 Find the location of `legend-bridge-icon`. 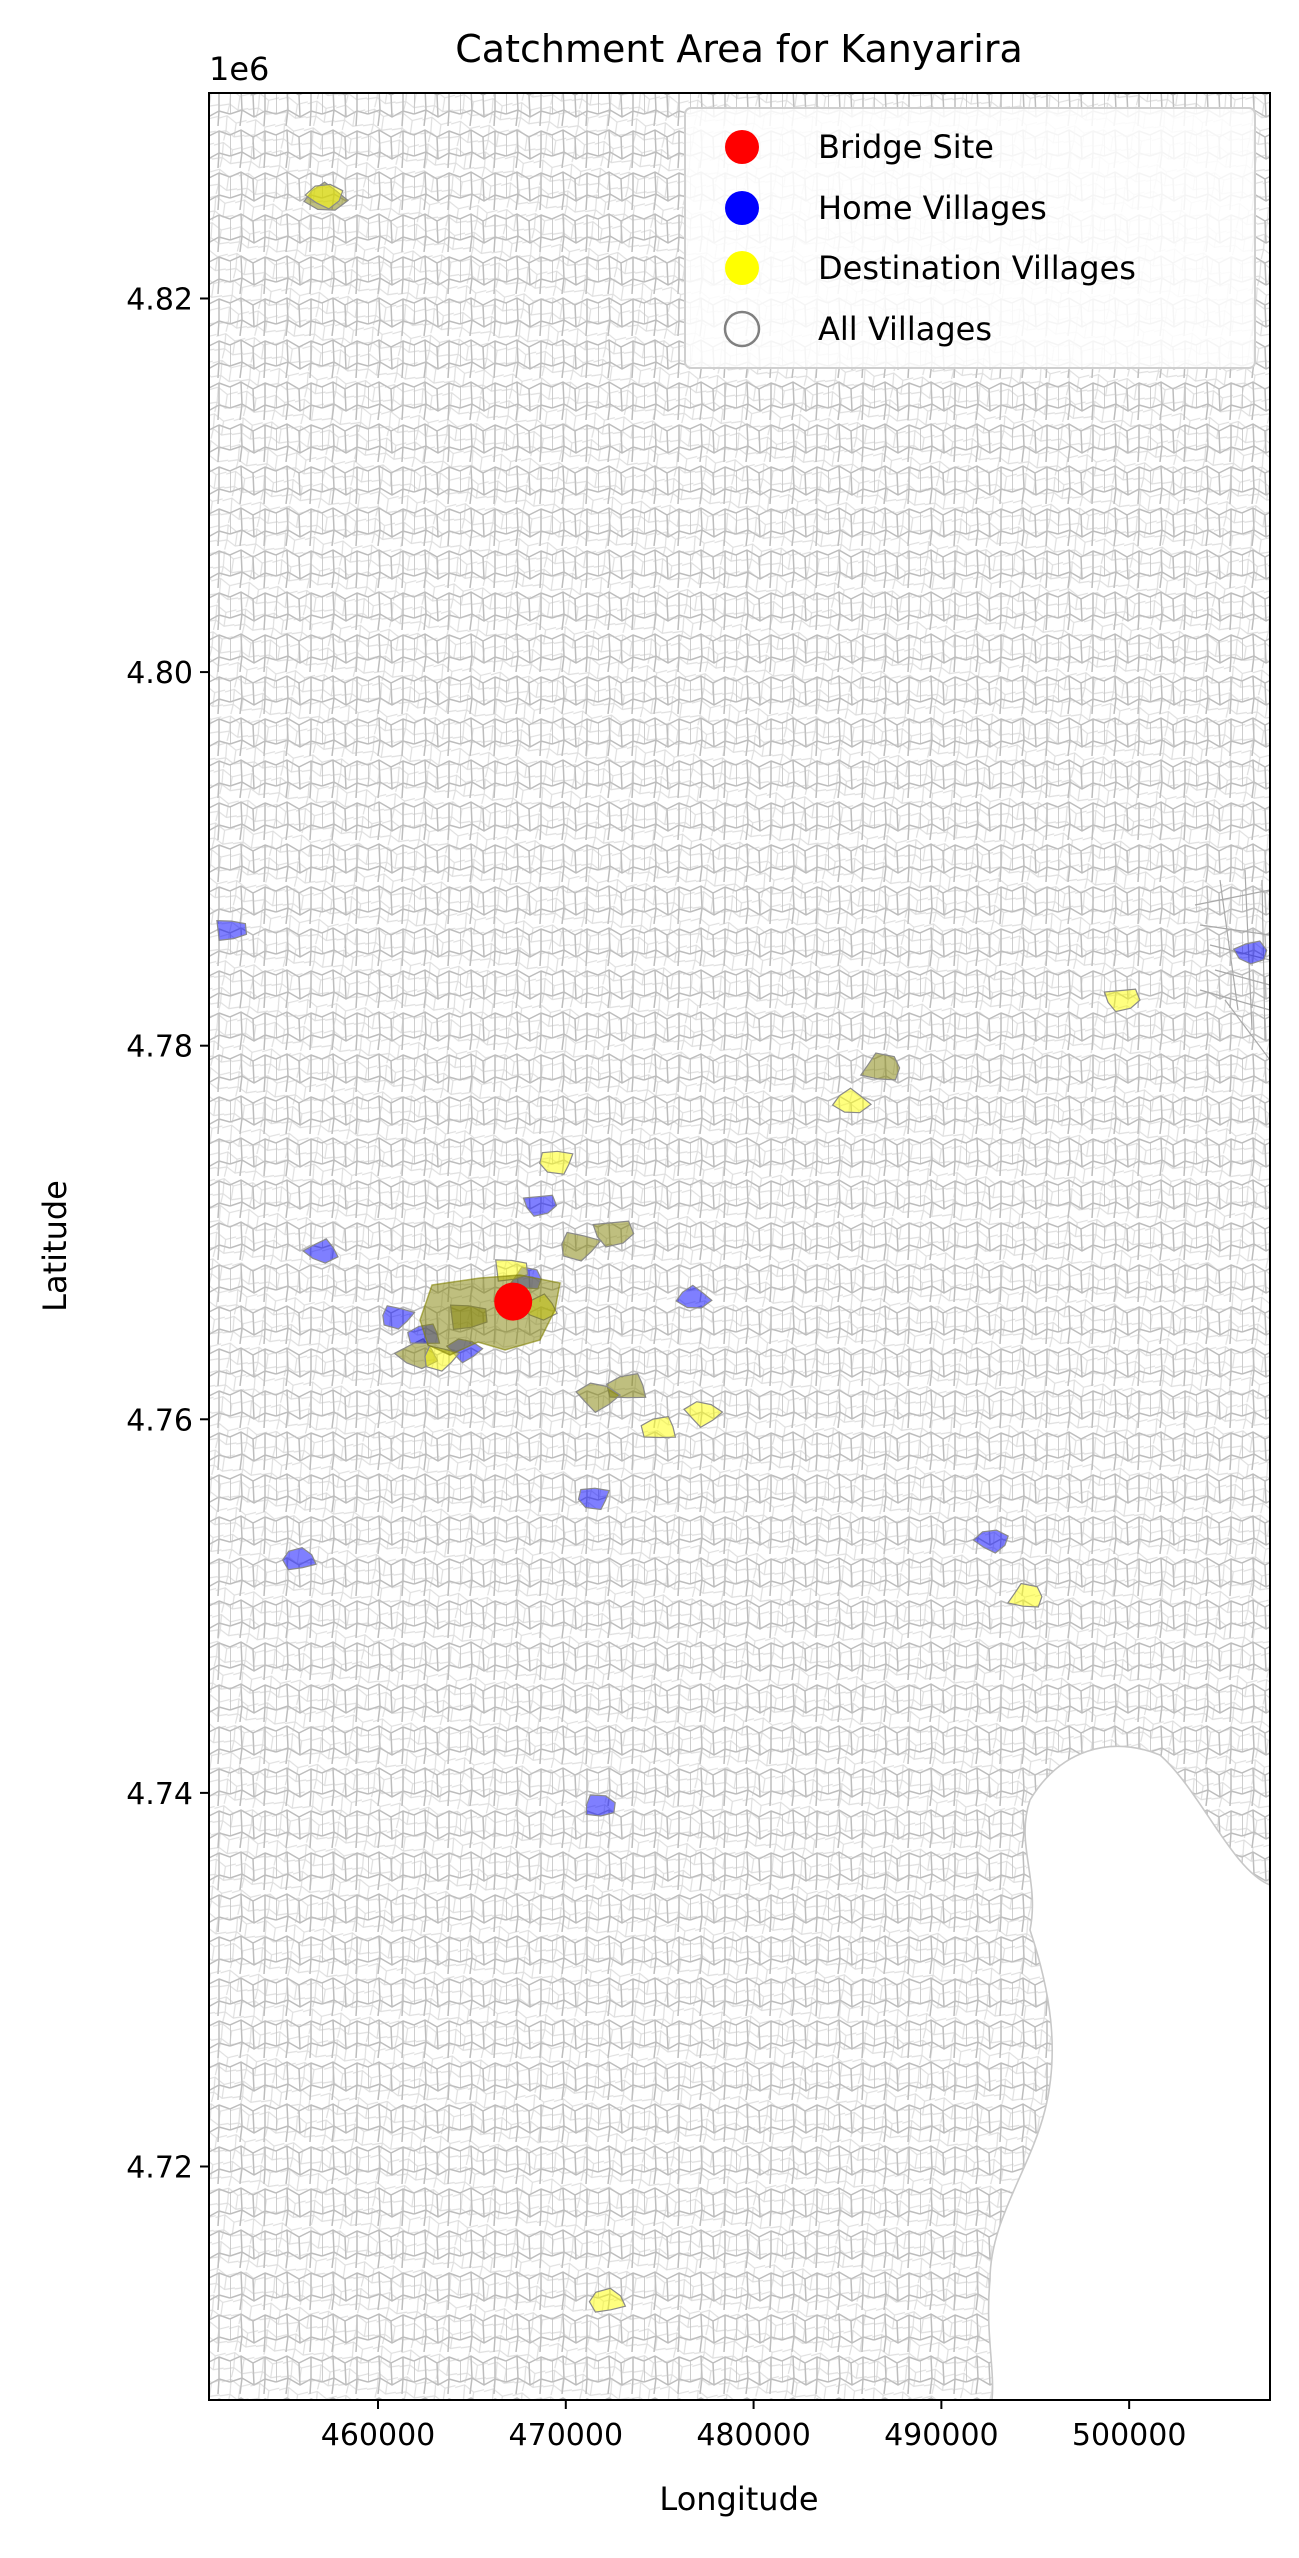

legend-bridge-icon is located at coordinates (742, 147).